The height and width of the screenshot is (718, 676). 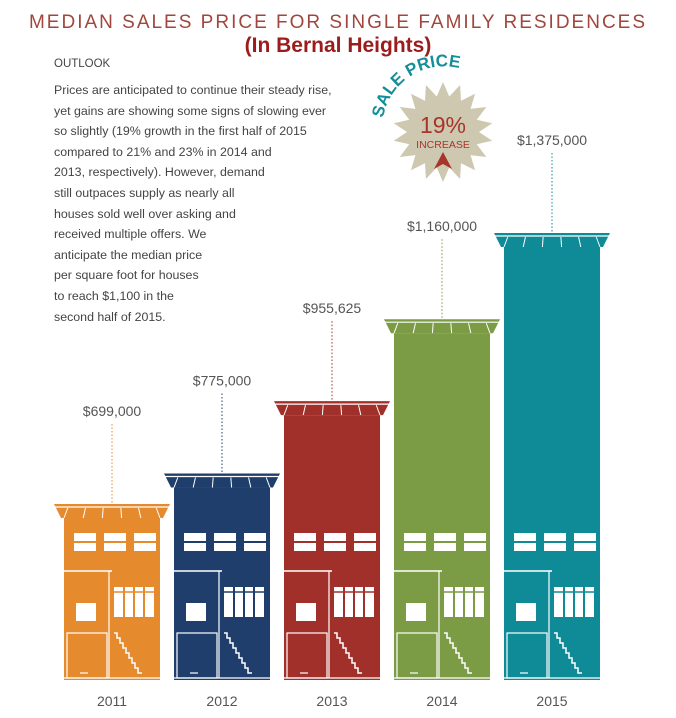 I want to click on starburst-shape, so click(x=443, y=132).